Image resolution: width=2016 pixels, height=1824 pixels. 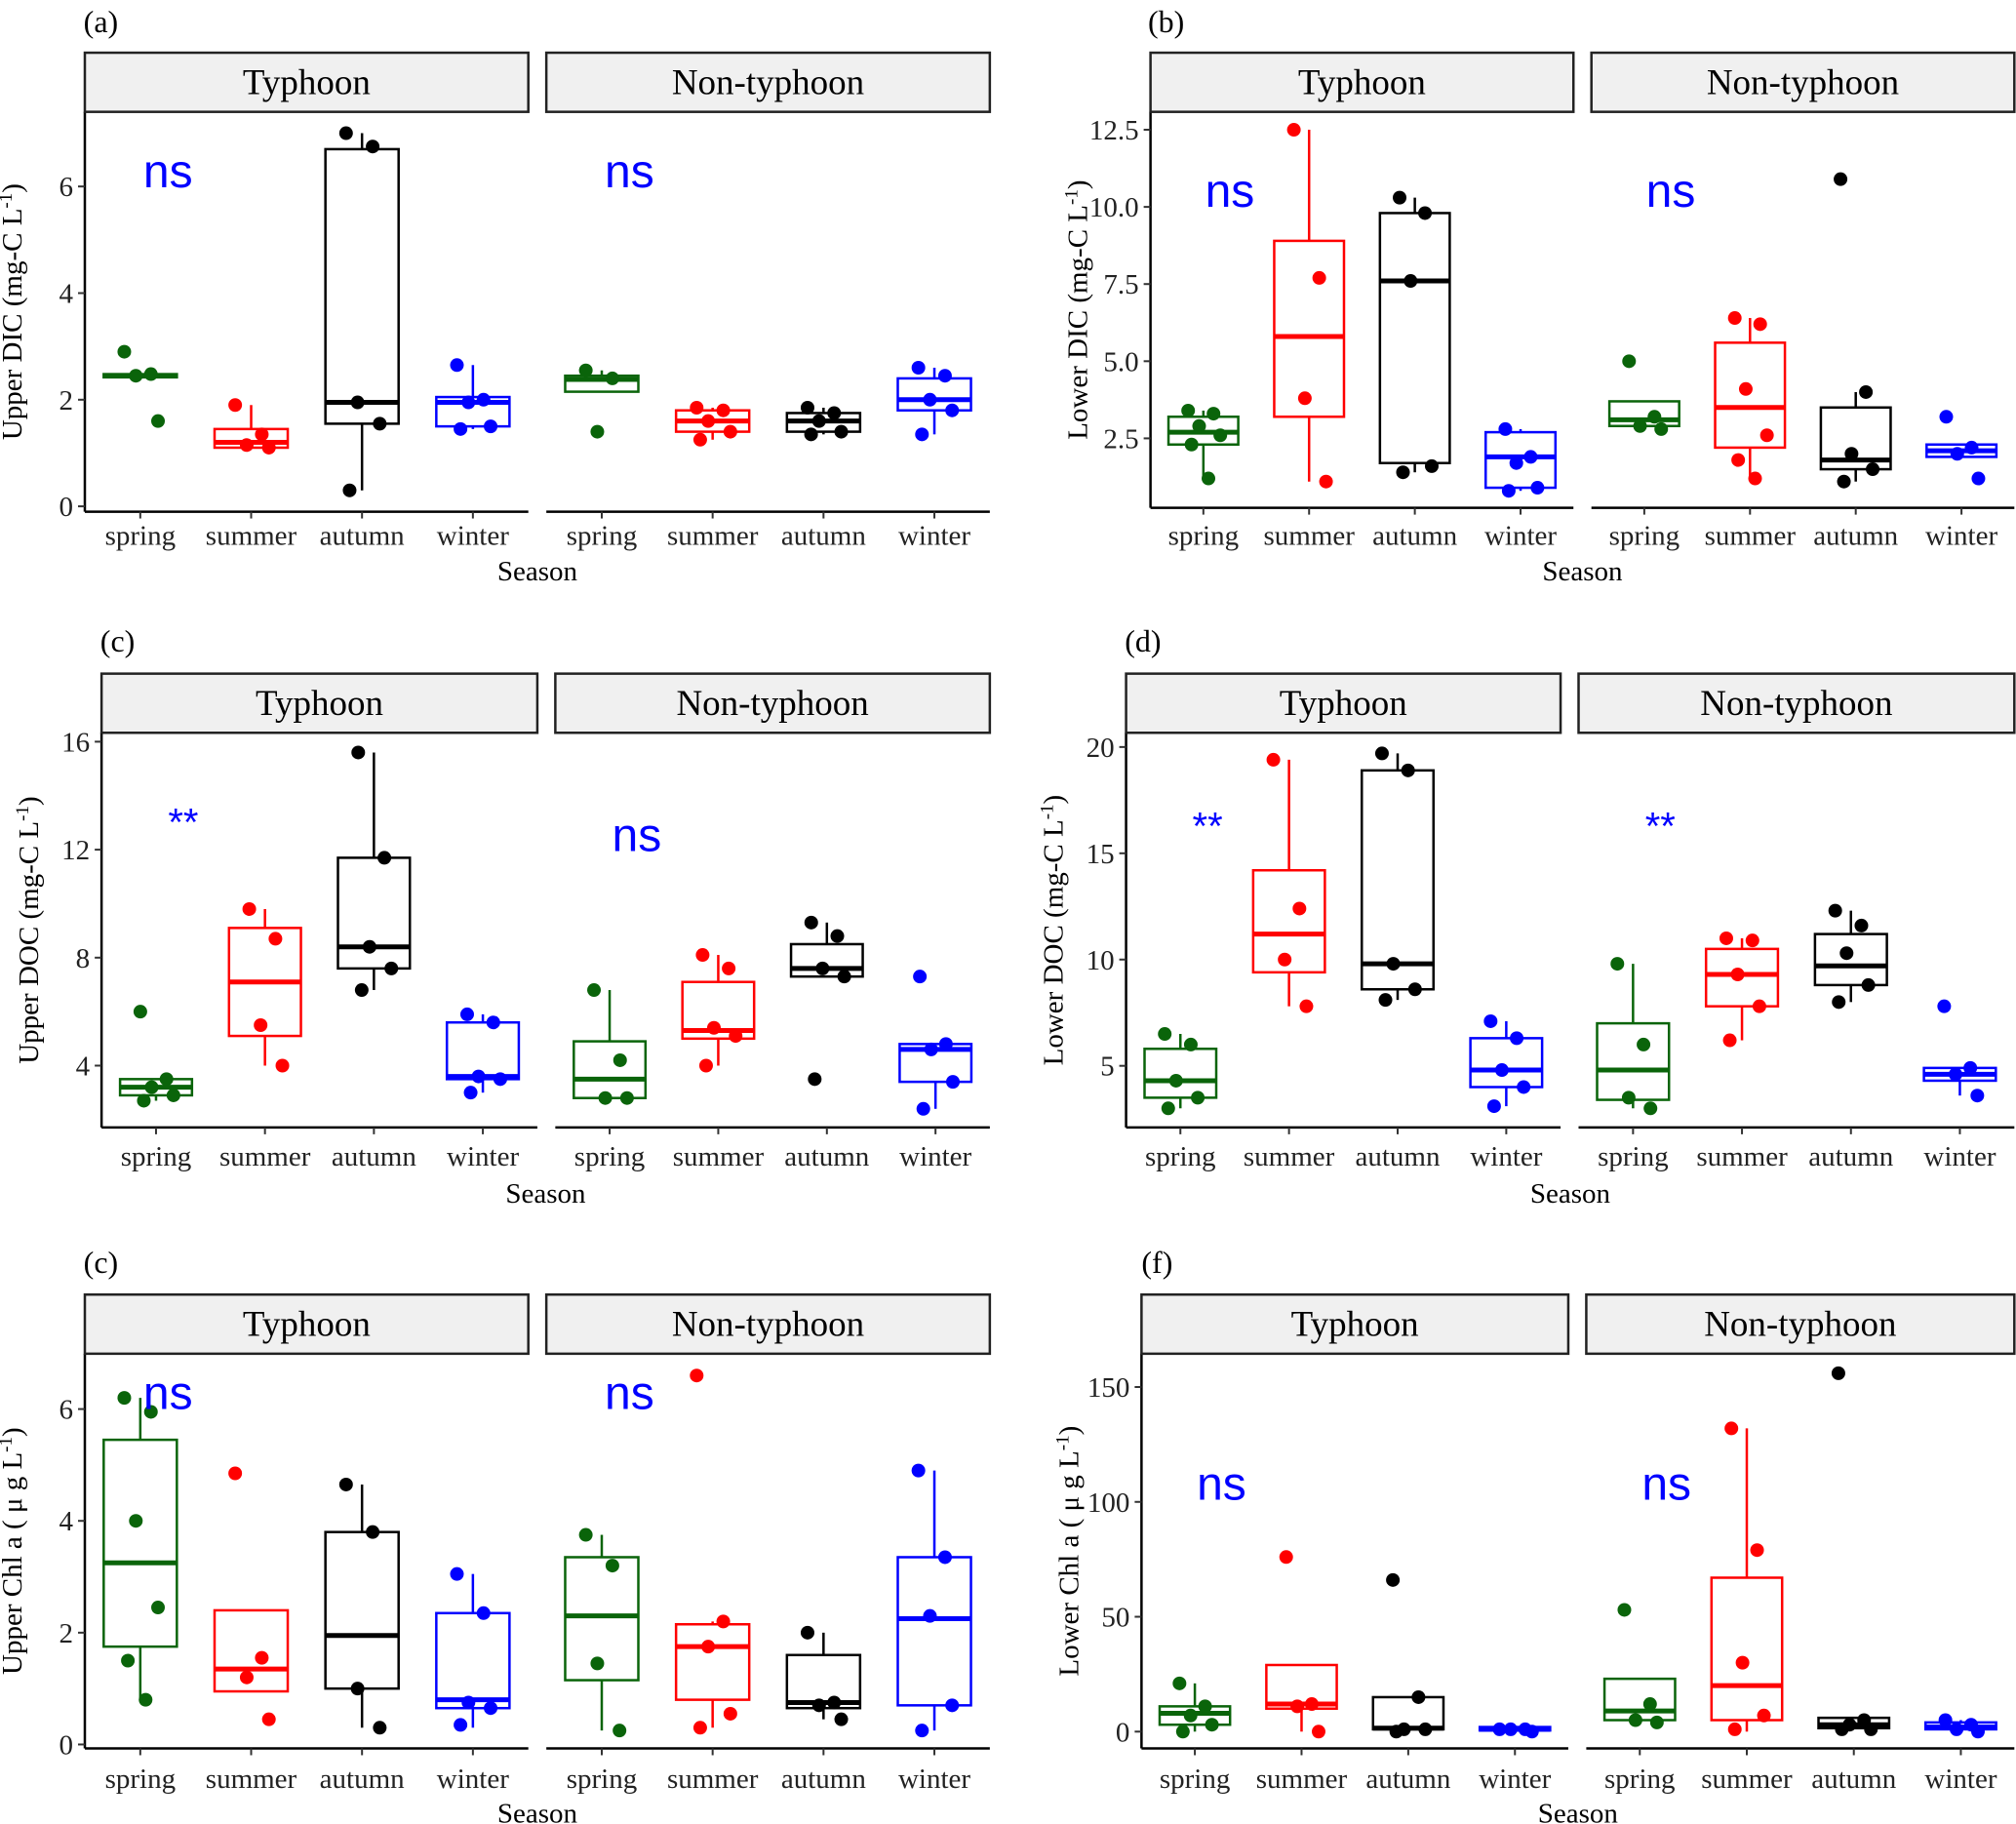 What do you see at coordinates (66, 293) in the screenshot?
I see `y-tick-label: 4` at bounding box center [66, 293].